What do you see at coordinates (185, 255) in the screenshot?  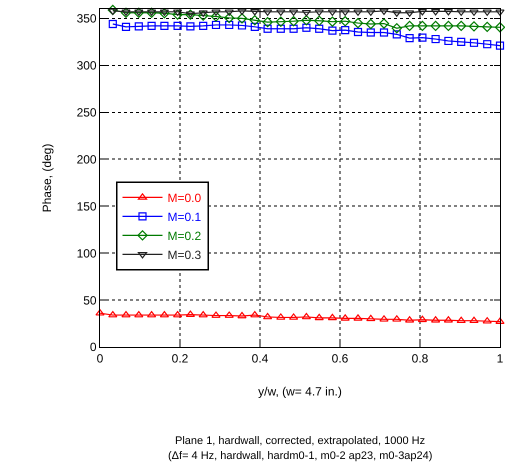 I see `legend-label: M=0.3` at bounding box center [185, 255].